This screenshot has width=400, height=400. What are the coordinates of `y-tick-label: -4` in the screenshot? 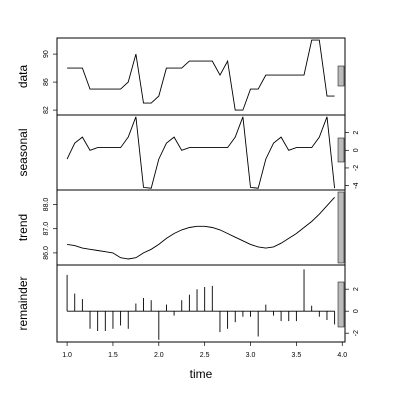 It's located at (356, 185).